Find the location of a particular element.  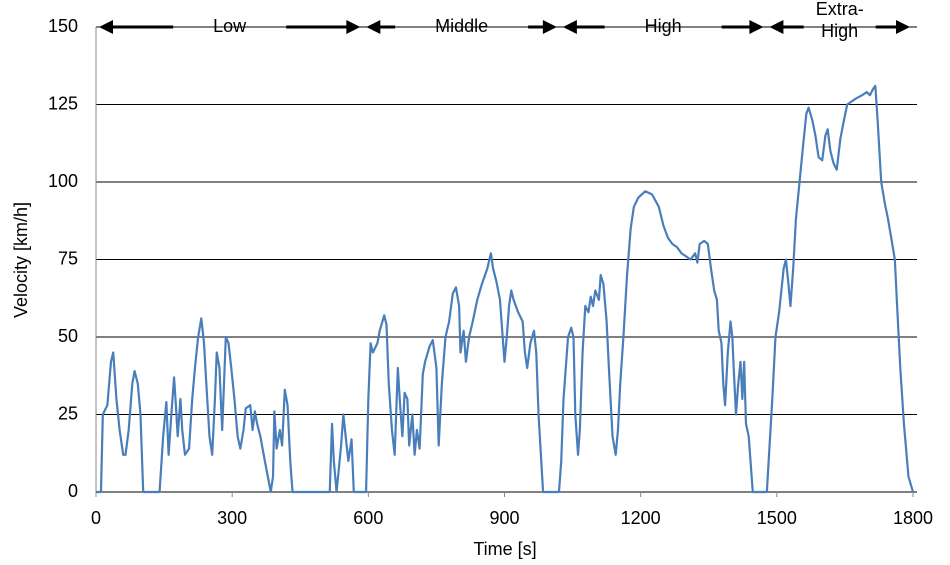

x-tick-label: 300 is located at coordinates (232, 518).